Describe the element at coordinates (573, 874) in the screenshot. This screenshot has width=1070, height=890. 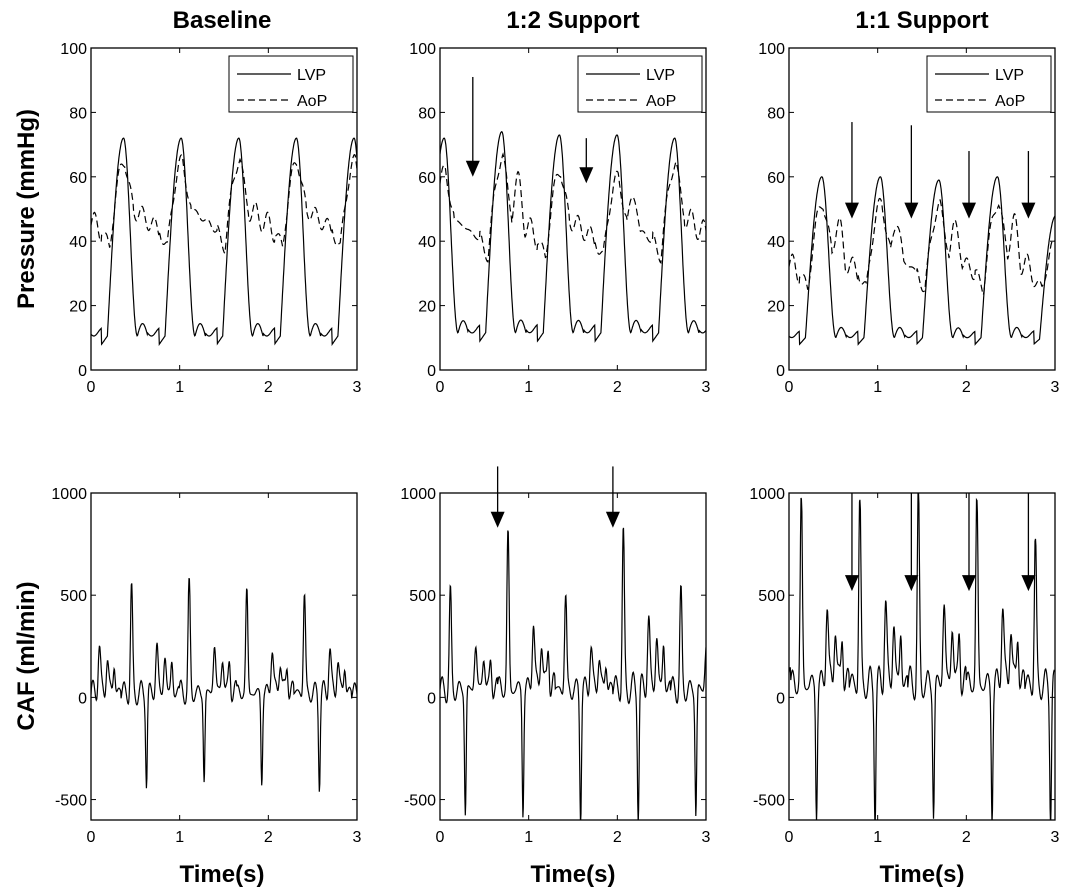
I see `xlabel-time-col2: Time(s)` at that location.